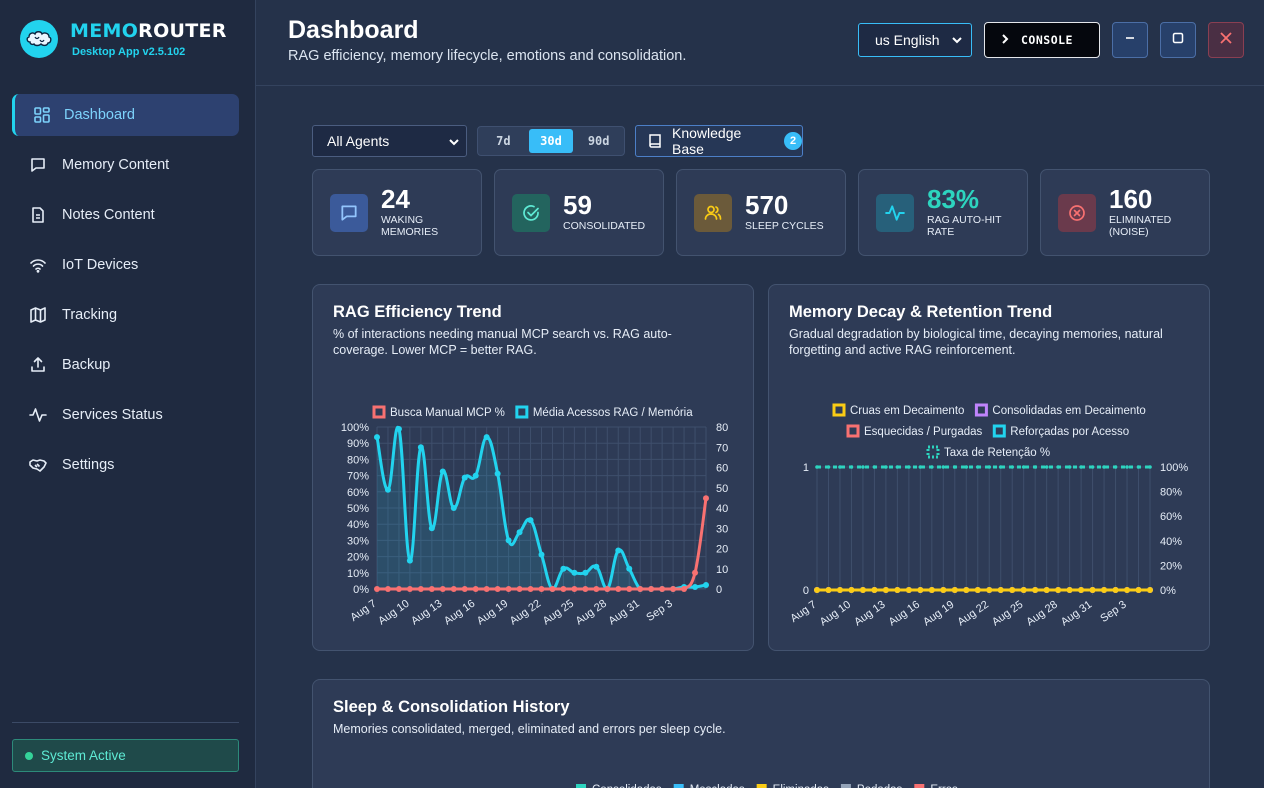  Describe the element at coordinates (99, 115) in the screenshot. I see `sidebar-item-label: Dashboard` at that location.